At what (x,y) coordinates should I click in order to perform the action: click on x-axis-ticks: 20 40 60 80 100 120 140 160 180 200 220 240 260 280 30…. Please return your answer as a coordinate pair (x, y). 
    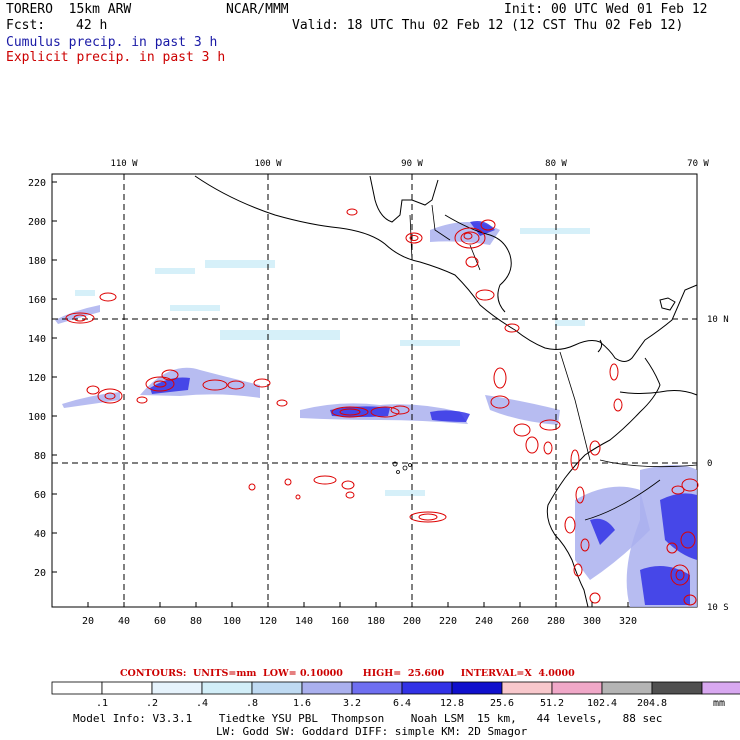
    Looking at the image, I should click on (359, 614).